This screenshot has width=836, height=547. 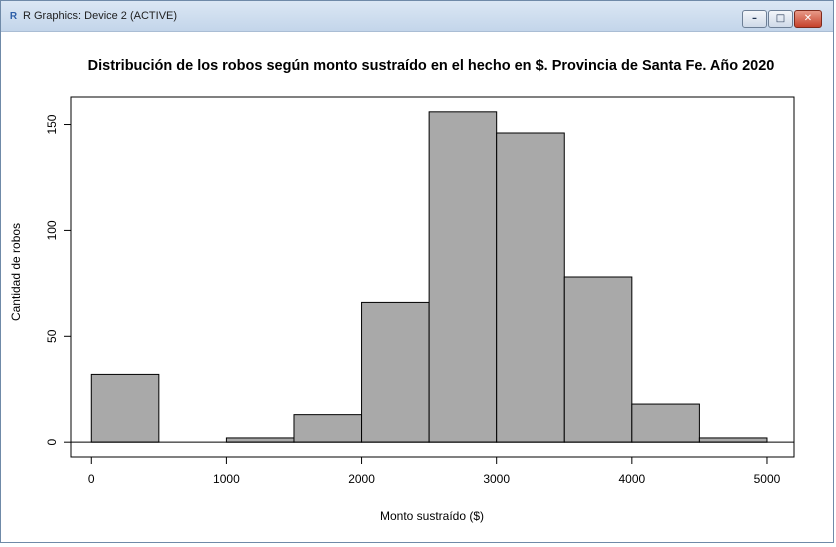 I want to click on window-titlebar: R R Graphics: Device 2 (ACTIVE) – □ ✕, so click(x=417, y=16).